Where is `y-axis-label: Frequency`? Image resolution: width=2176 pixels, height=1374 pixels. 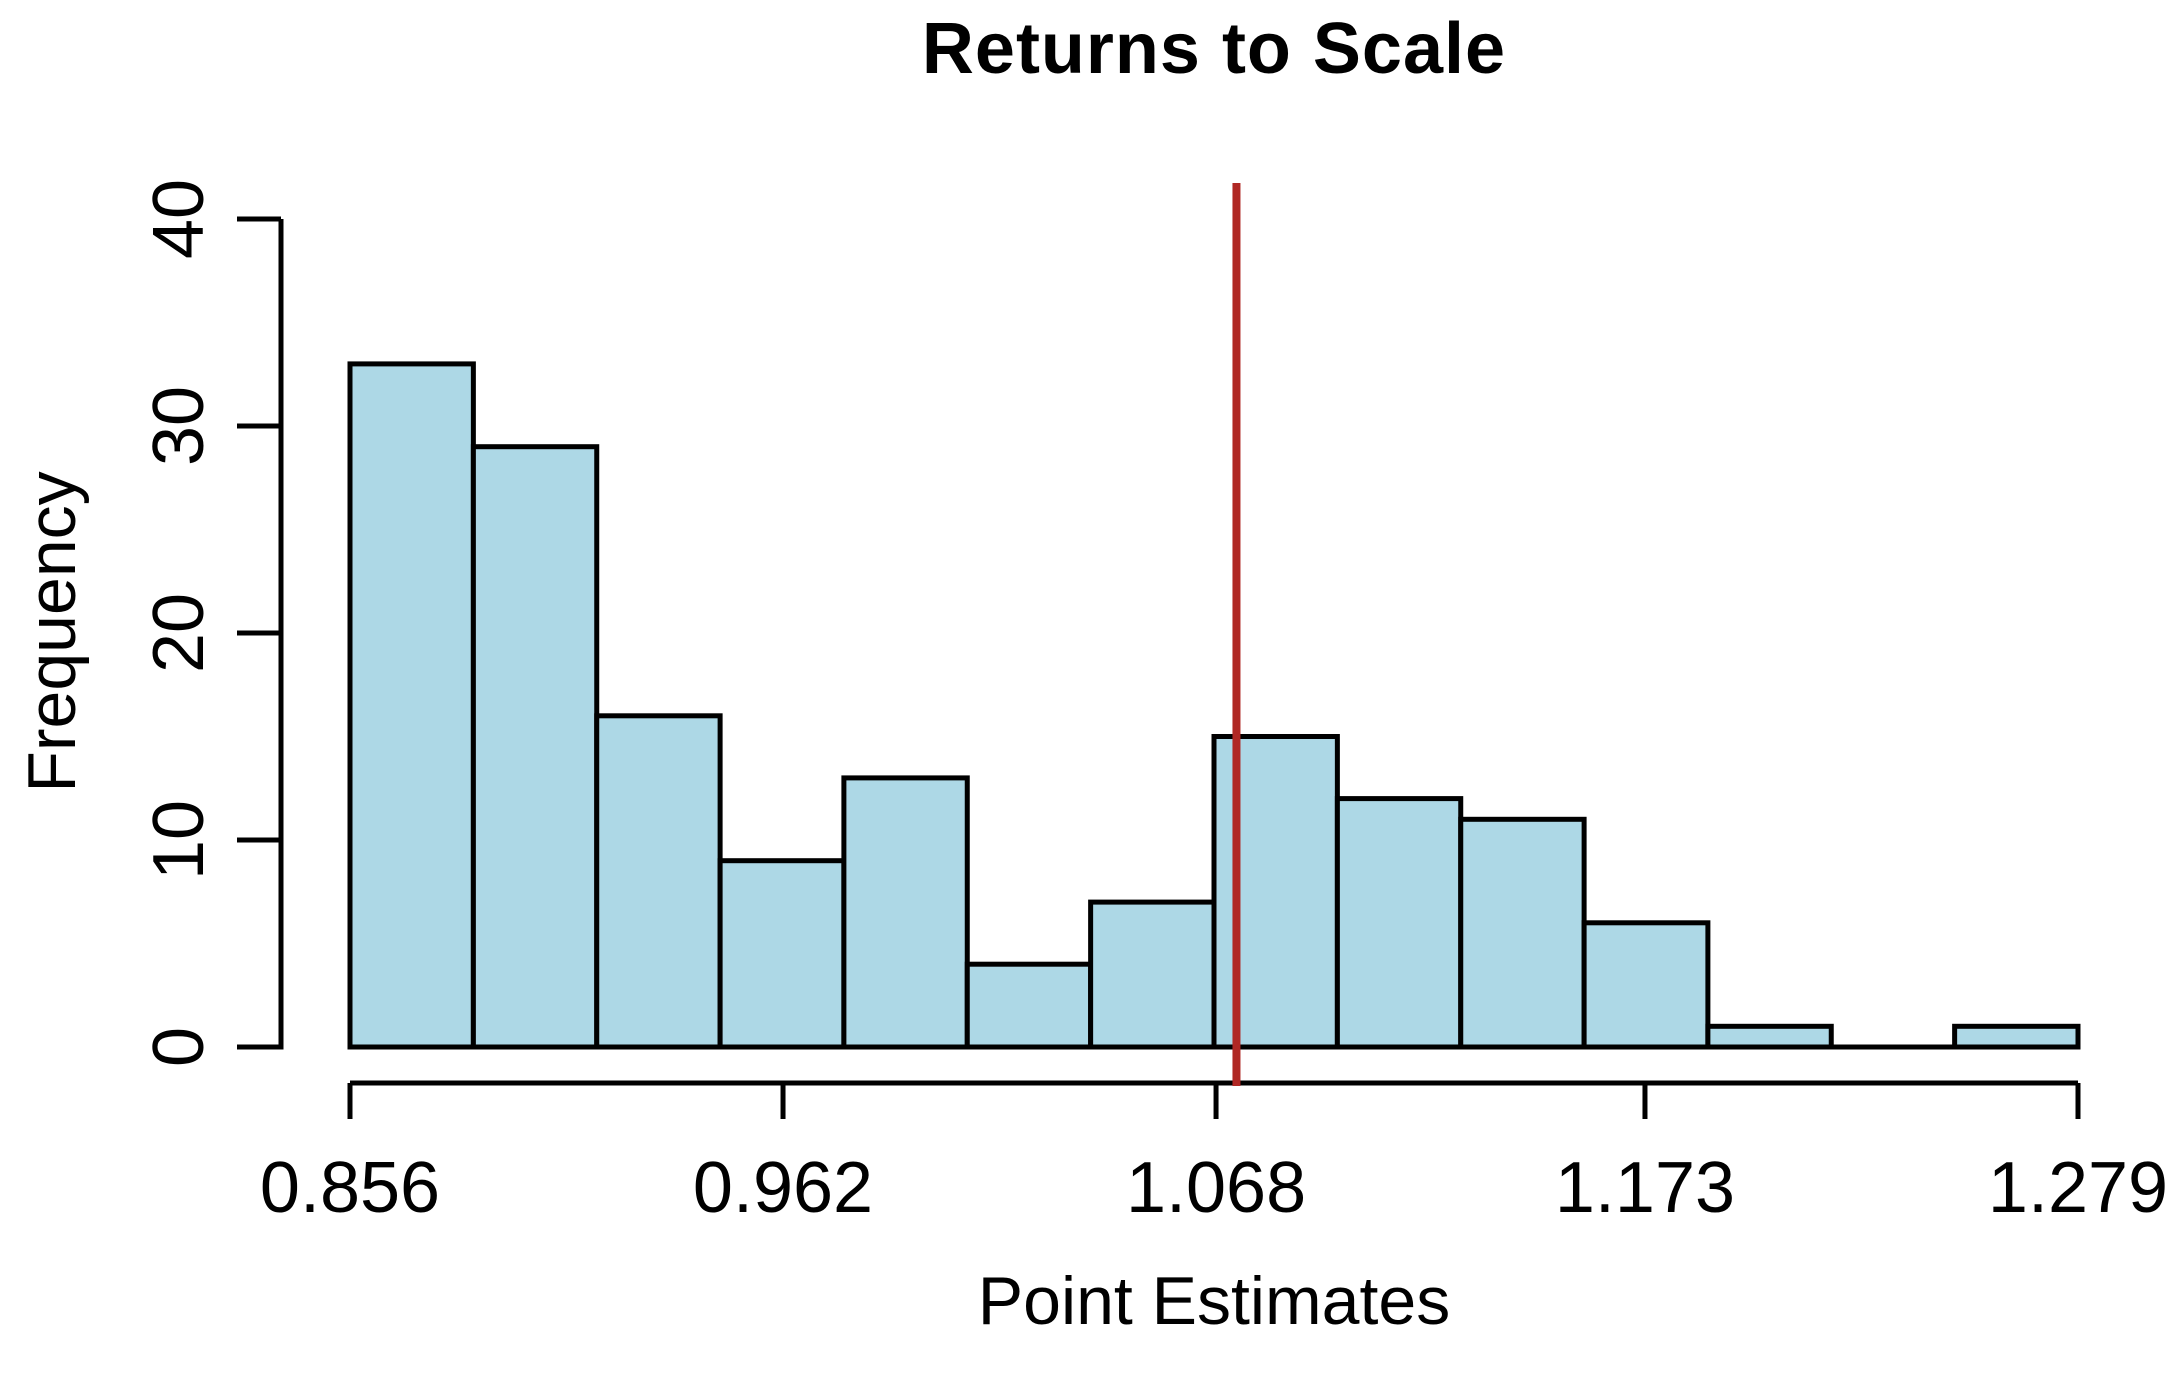
y-axis-label: Frequency is located at coordinates (52, 632).